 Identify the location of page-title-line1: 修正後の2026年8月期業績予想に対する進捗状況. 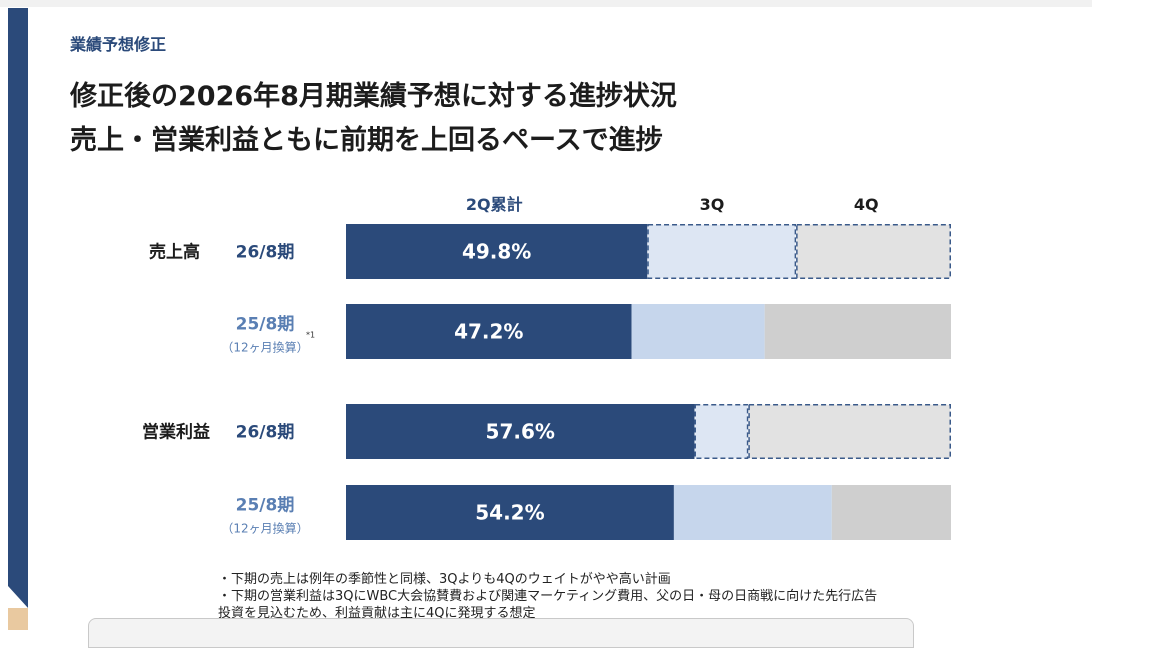
(373, 96).